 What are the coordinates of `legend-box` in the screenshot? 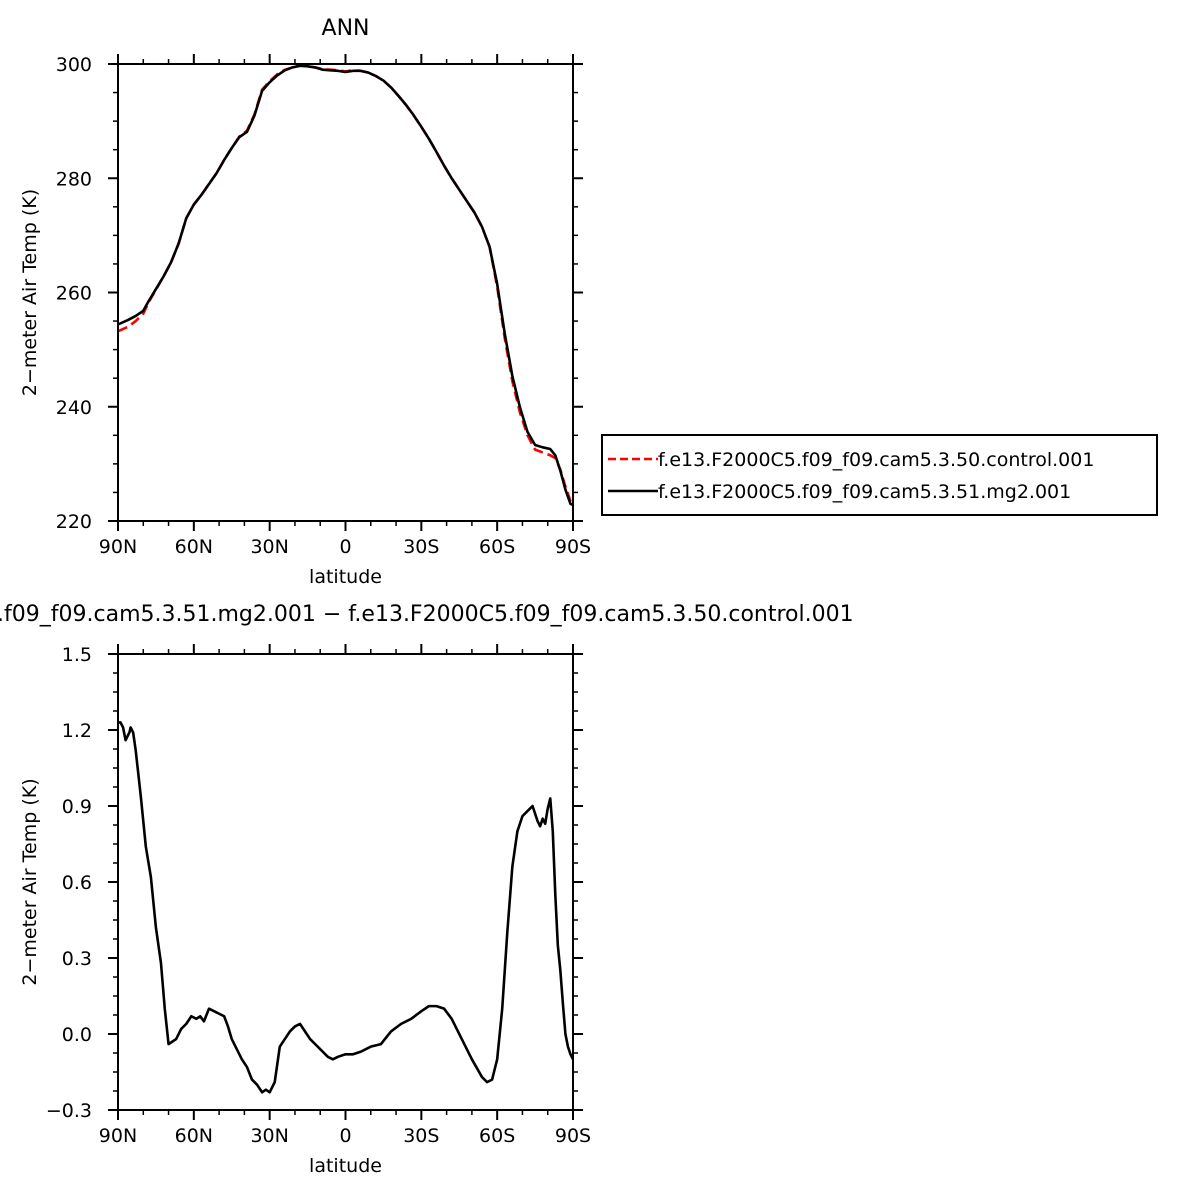 It's located at (879, 475).